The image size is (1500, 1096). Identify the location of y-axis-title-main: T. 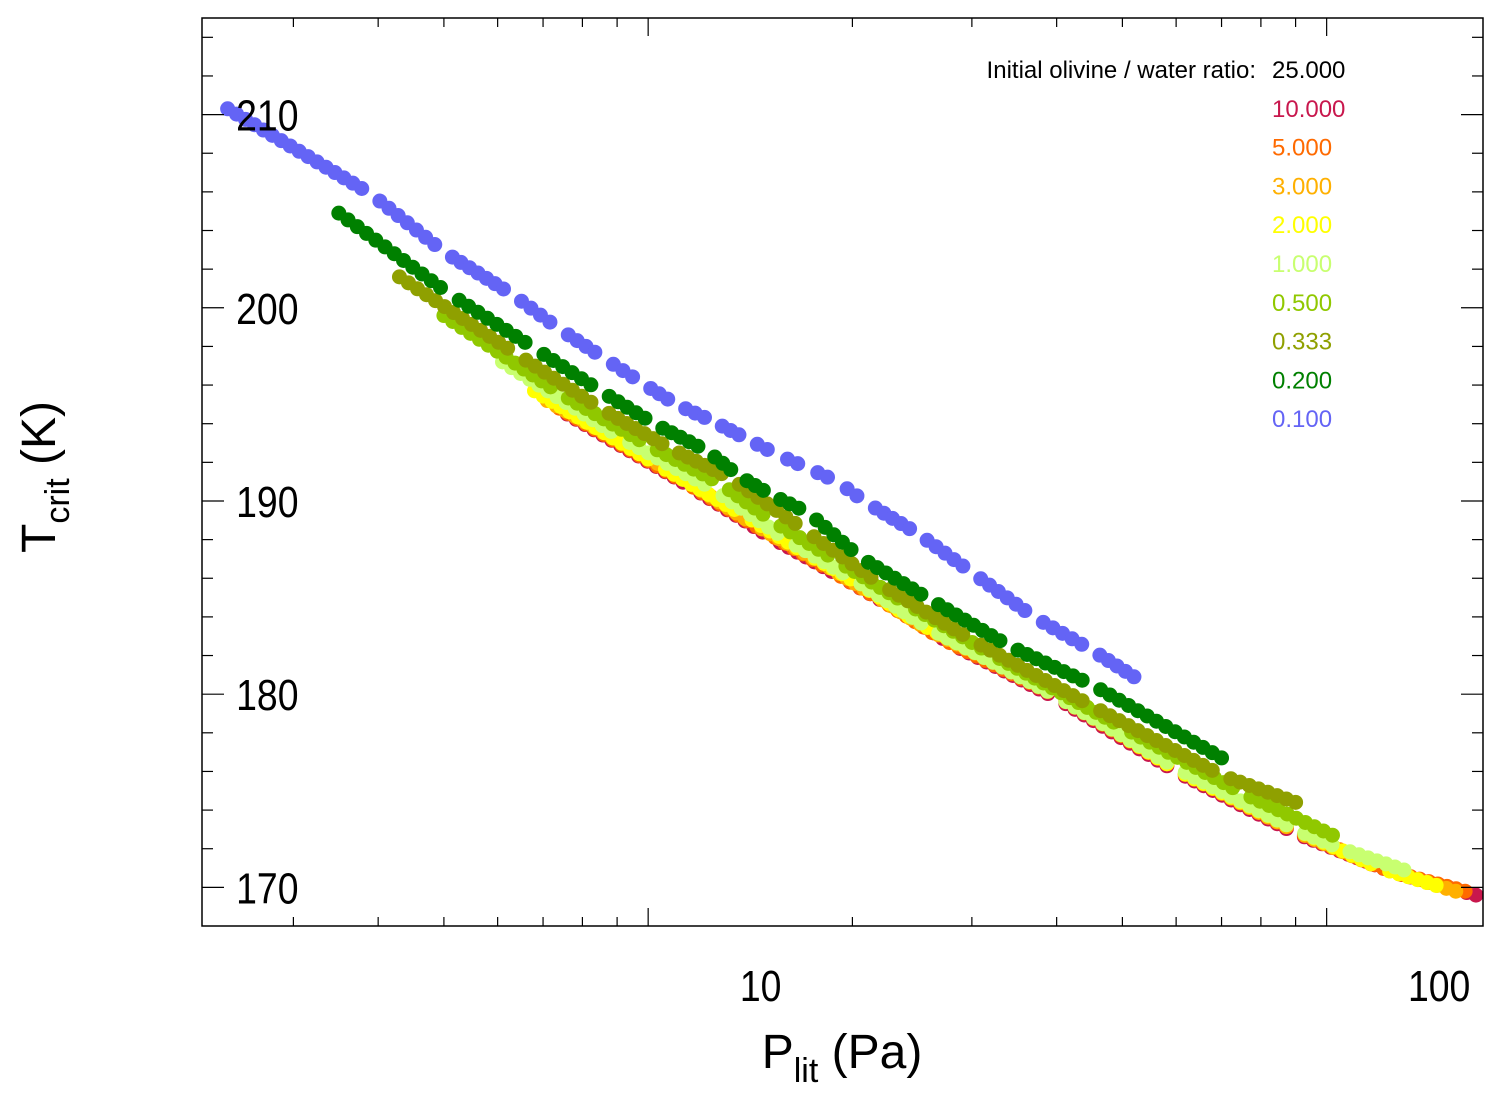
(39, 538).